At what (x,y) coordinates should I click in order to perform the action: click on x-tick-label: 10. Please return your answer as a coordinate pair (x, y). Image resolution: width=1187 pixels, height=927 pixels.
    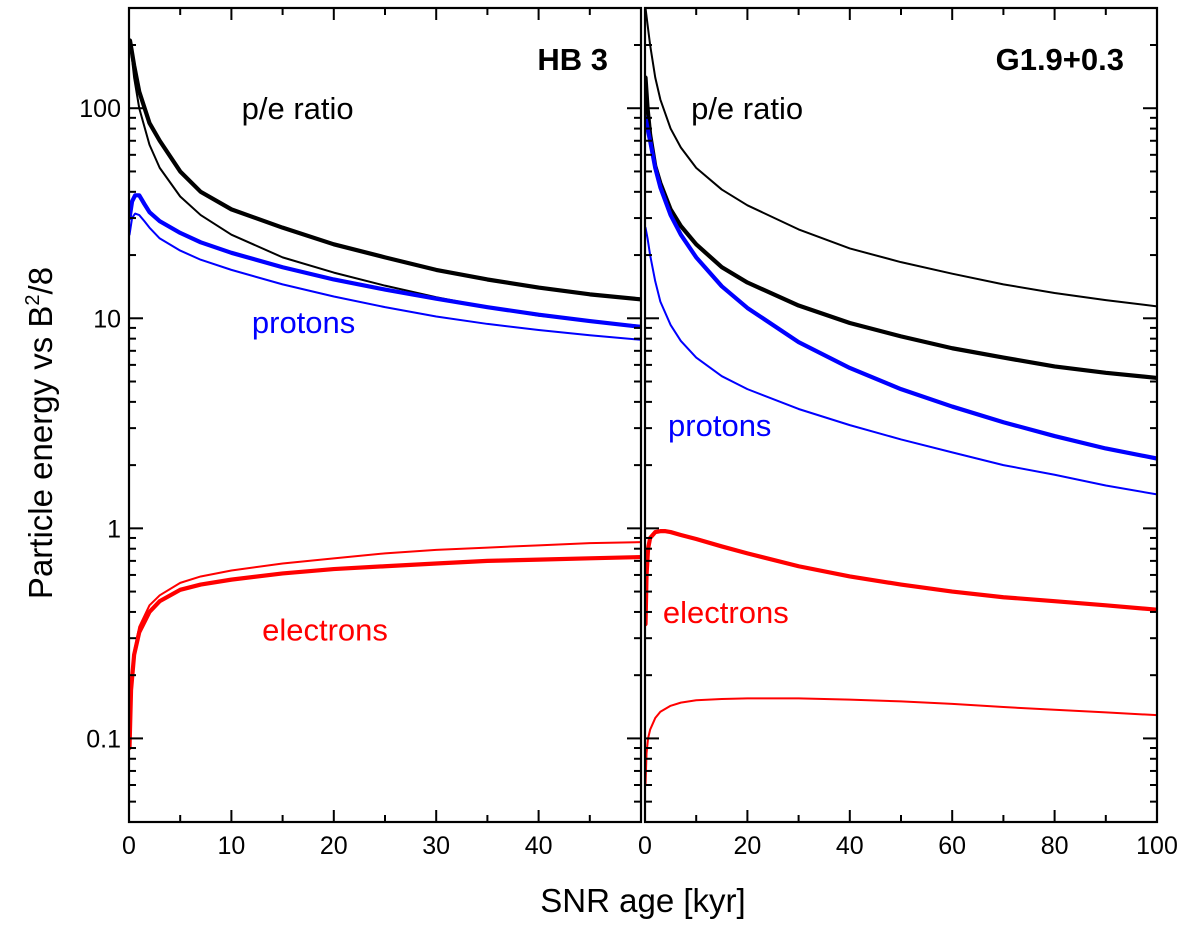
    Looking at the image, I should click on (231, 846).